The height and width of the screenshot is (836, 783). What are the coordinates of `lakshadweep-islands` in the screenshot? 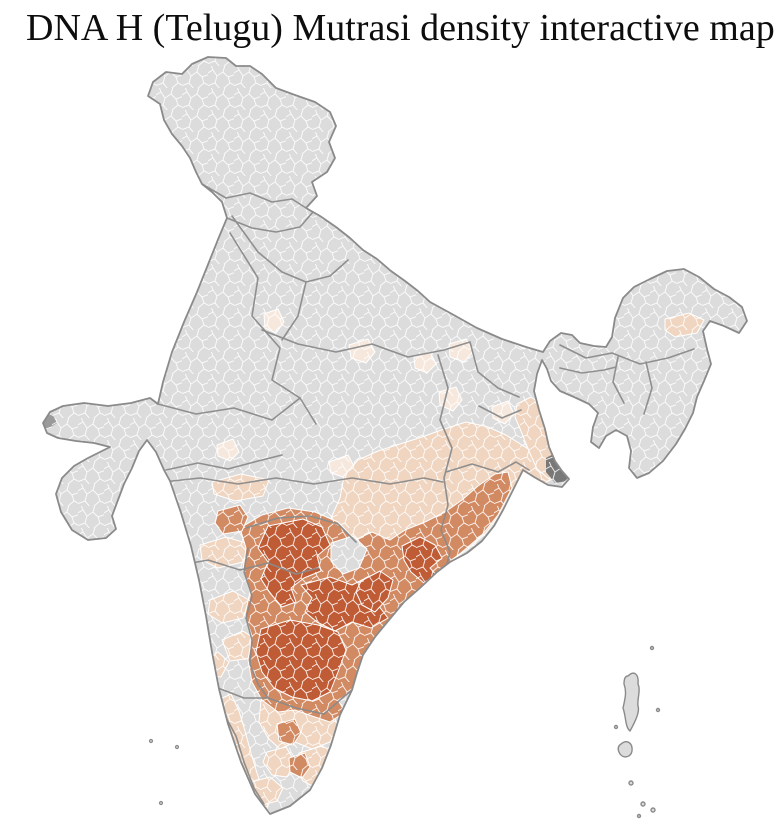 It's located at (164, 772).